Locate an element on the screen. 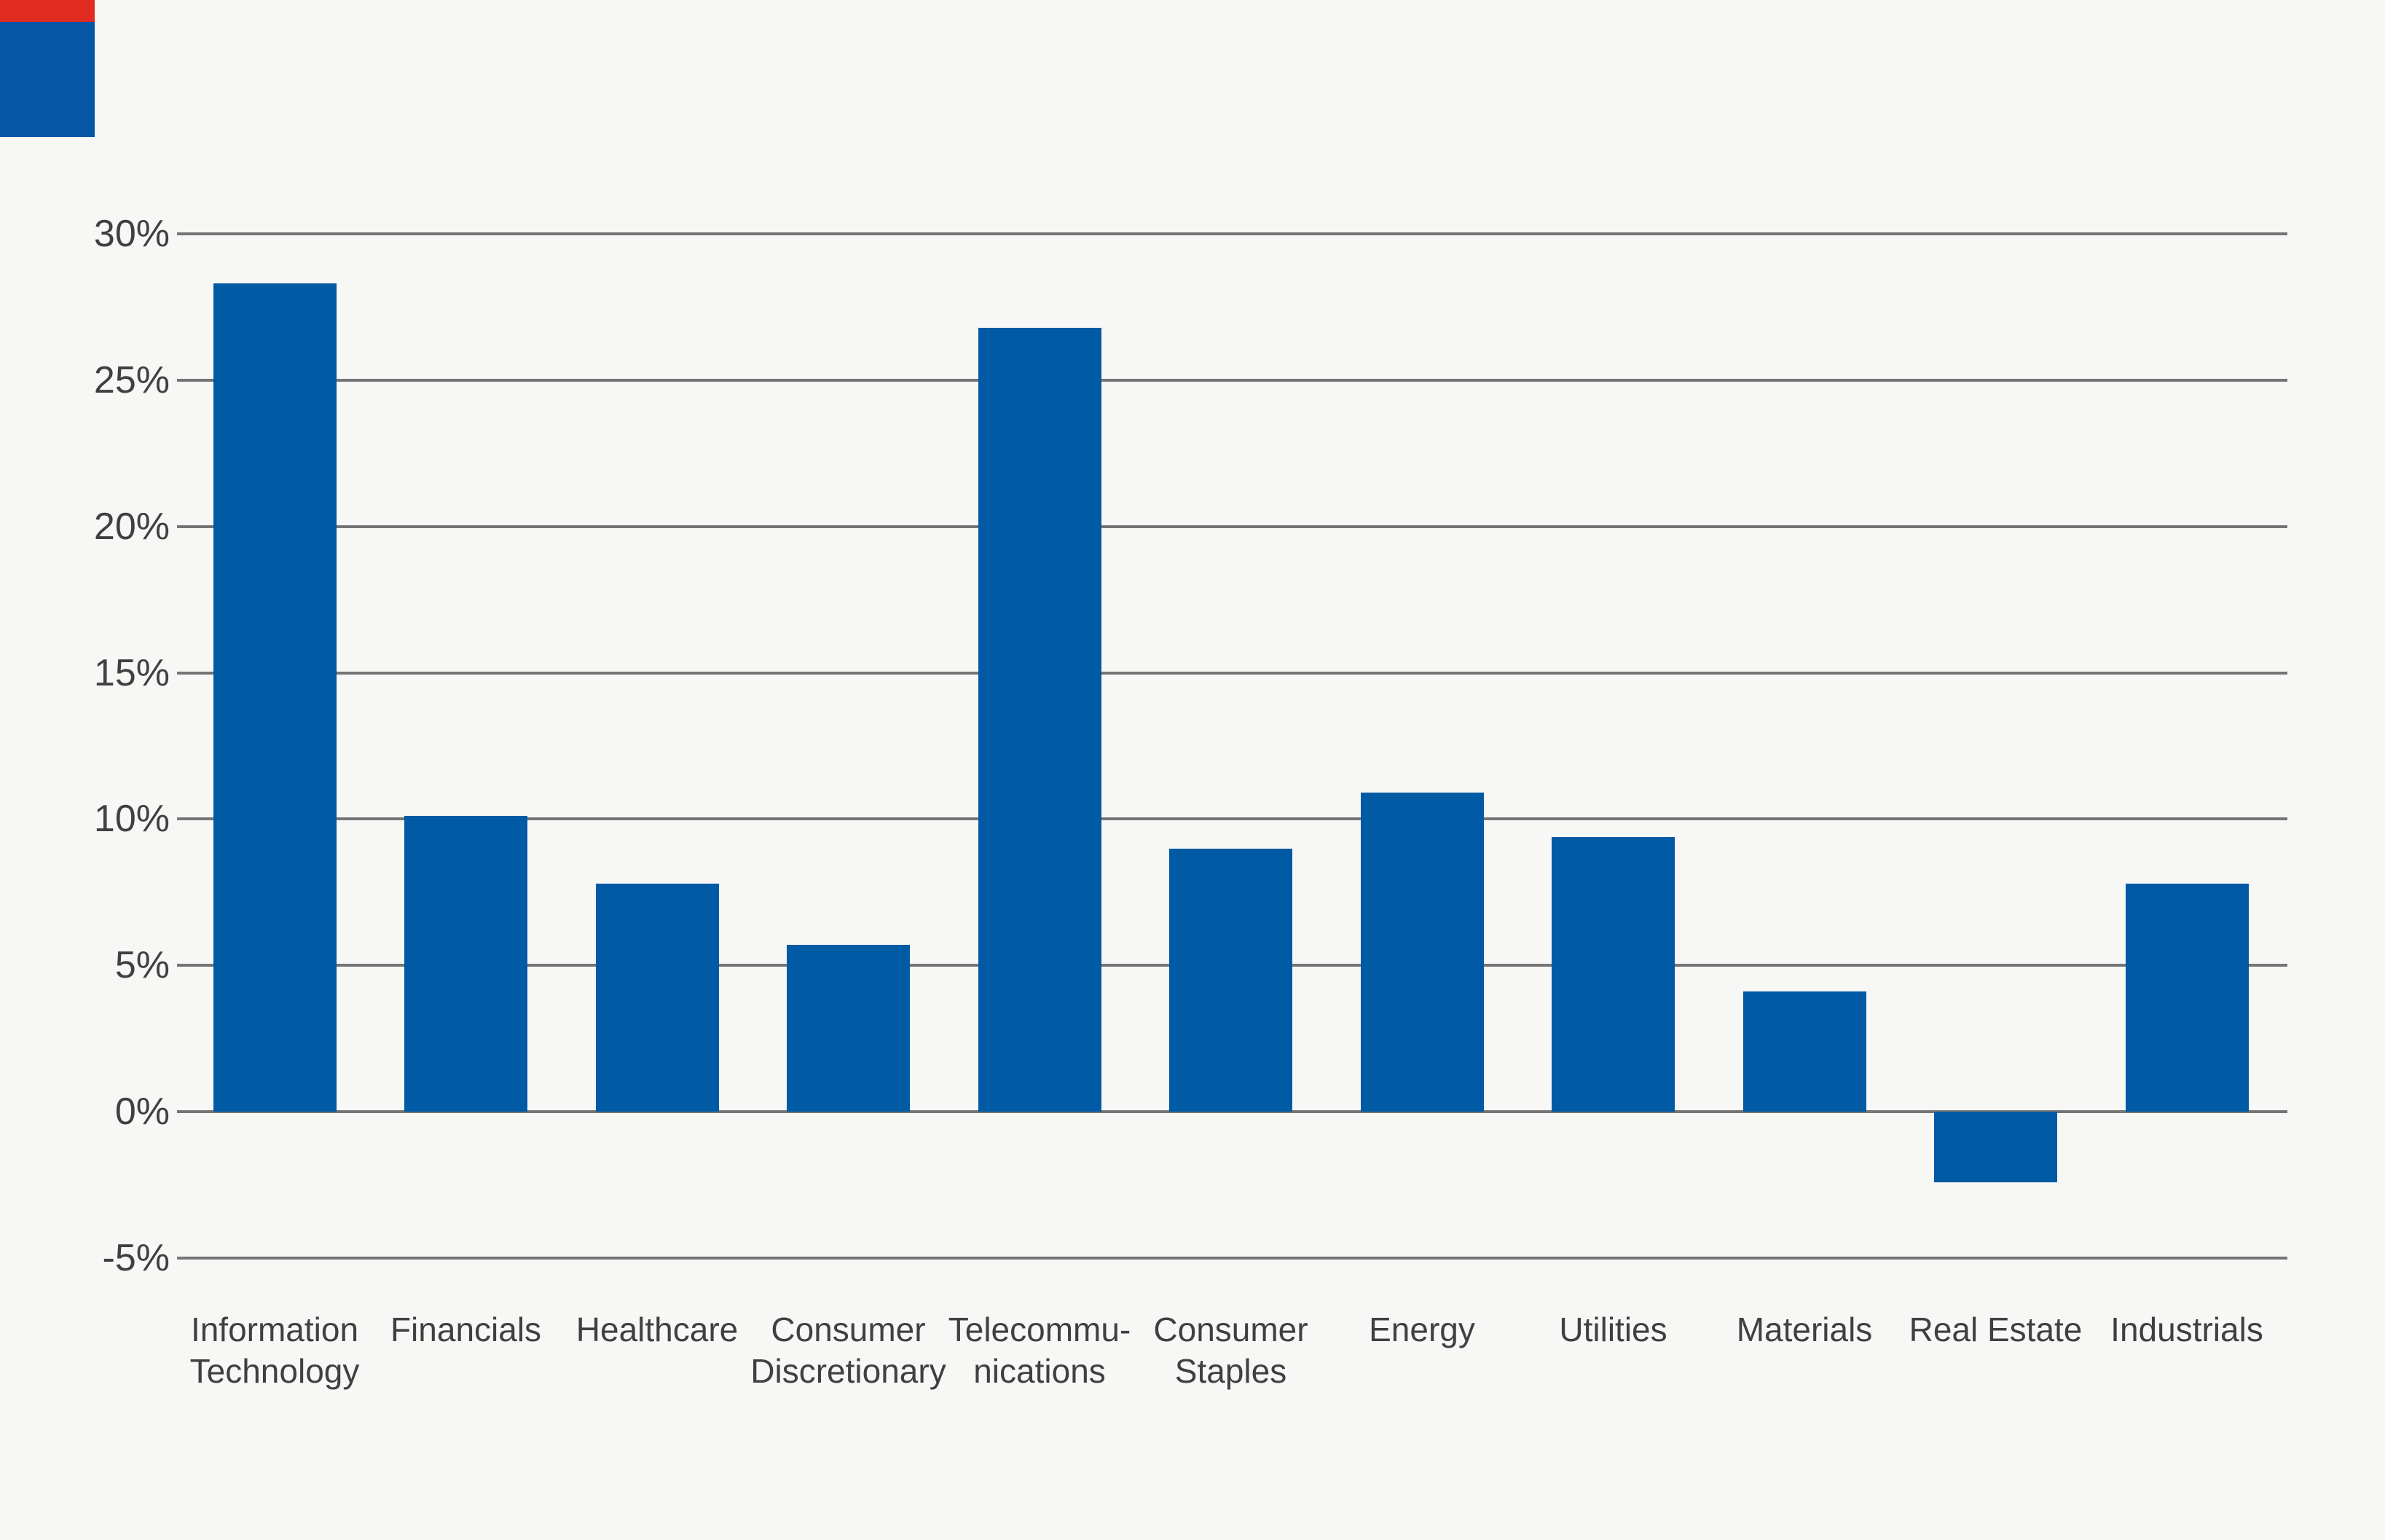 The height and width of the screenshot is (1540, 2385). x-axis-label-utilities: Utilities is located at coordinates (1614, 1330).